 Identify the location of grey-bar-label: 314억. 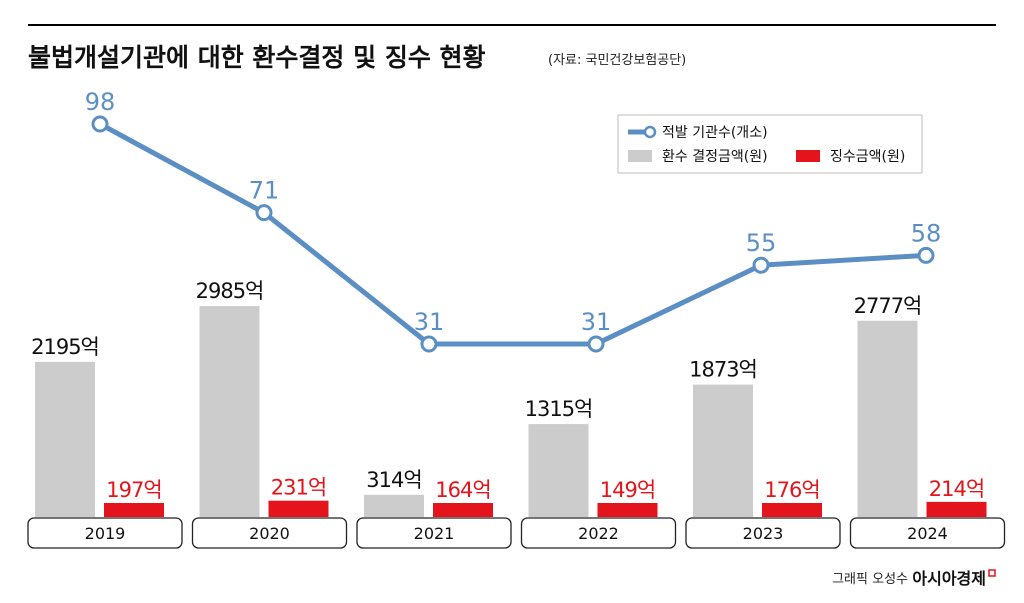
(393, 480).